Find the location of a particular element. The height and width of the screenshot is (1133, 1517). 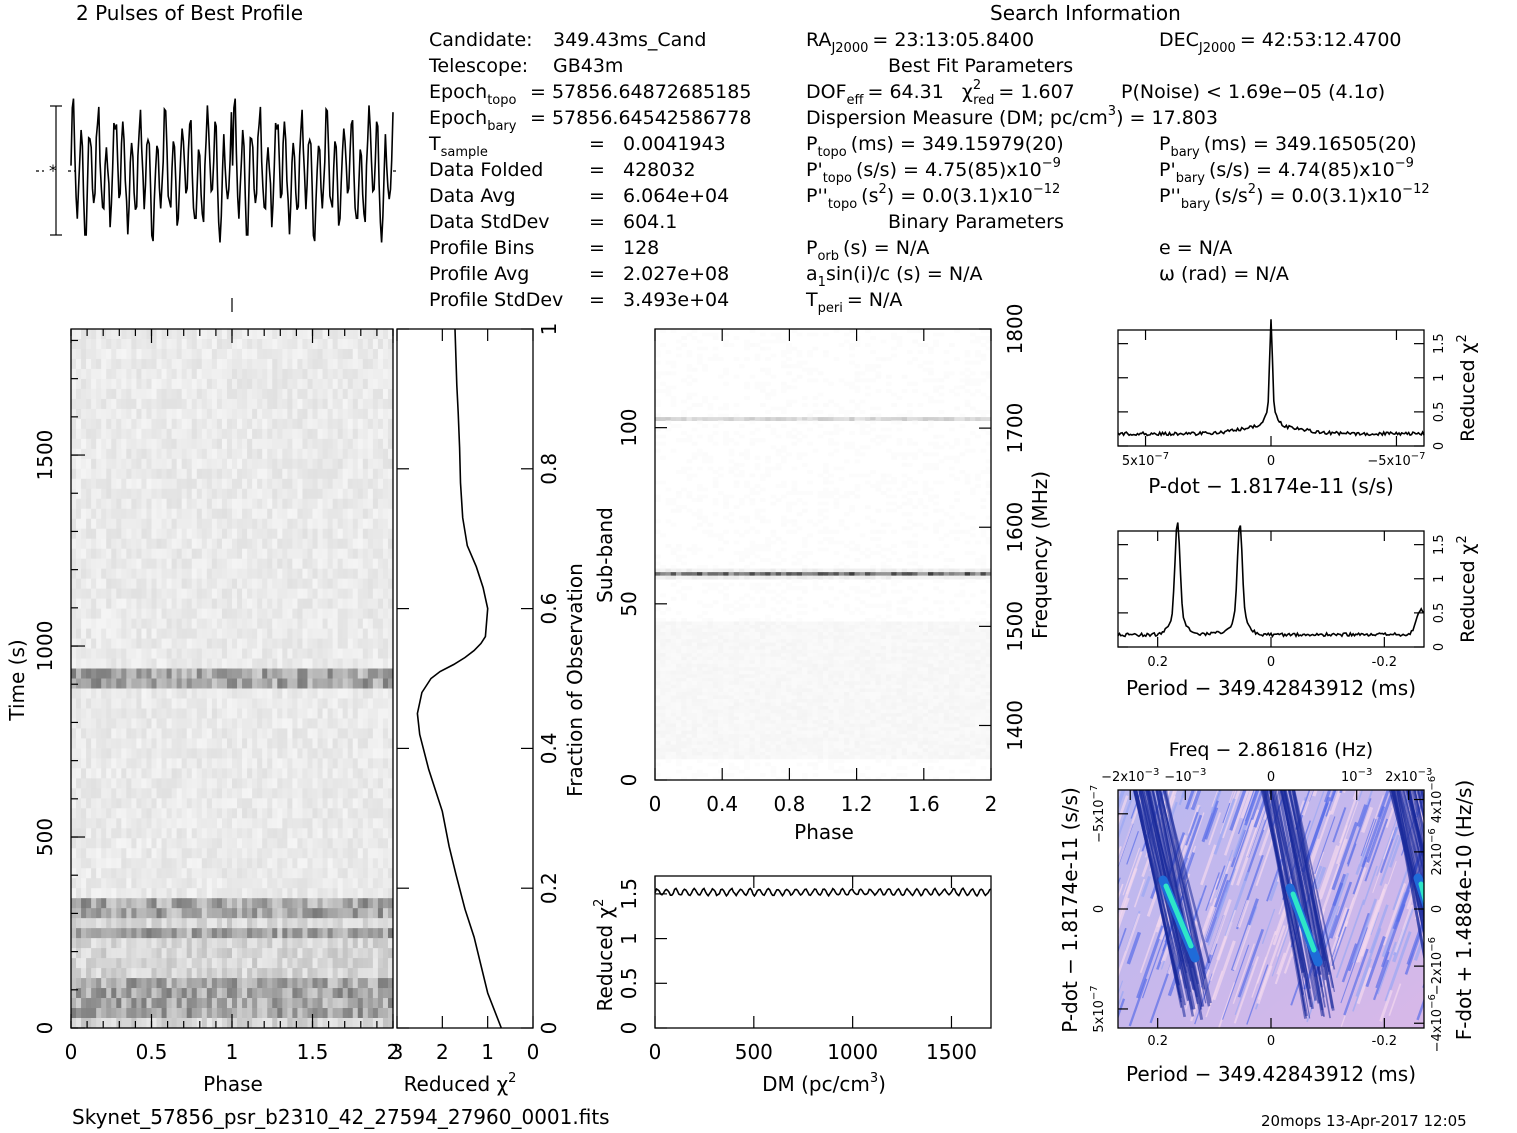

info-value: 428032 is located at coordinates (659, 170).